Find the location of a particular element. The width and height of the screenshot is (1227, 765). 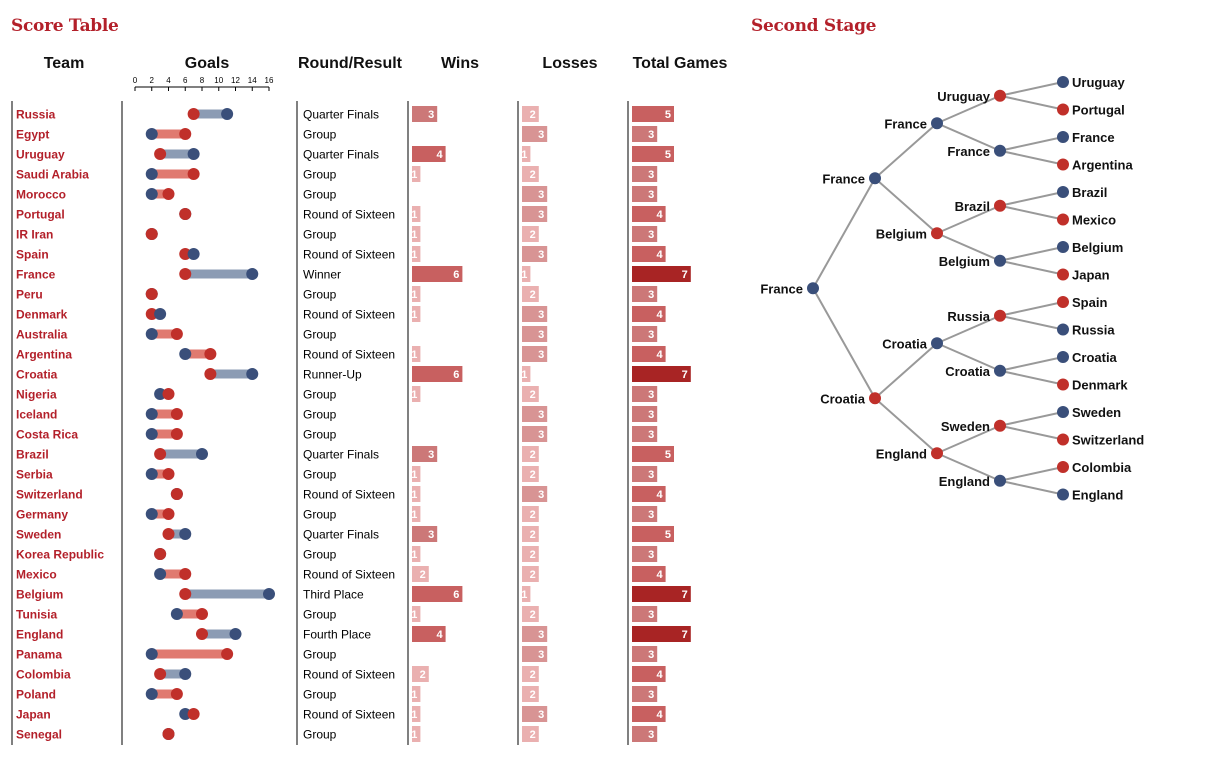

table-row: Mexico Round of Sixteen 2 2 4 is located at coordinates (341, 574).